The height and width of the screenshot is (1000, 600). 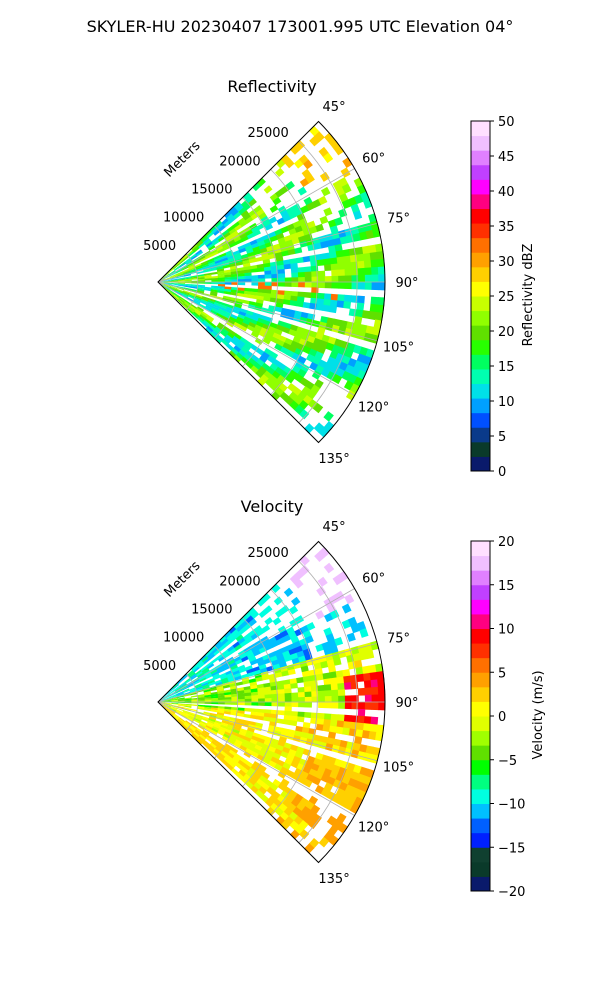 What do you see at coordinates (406, 283) in the screenshot?
I see `angle-tick-label: 90°` at bounding box center [406, 283].